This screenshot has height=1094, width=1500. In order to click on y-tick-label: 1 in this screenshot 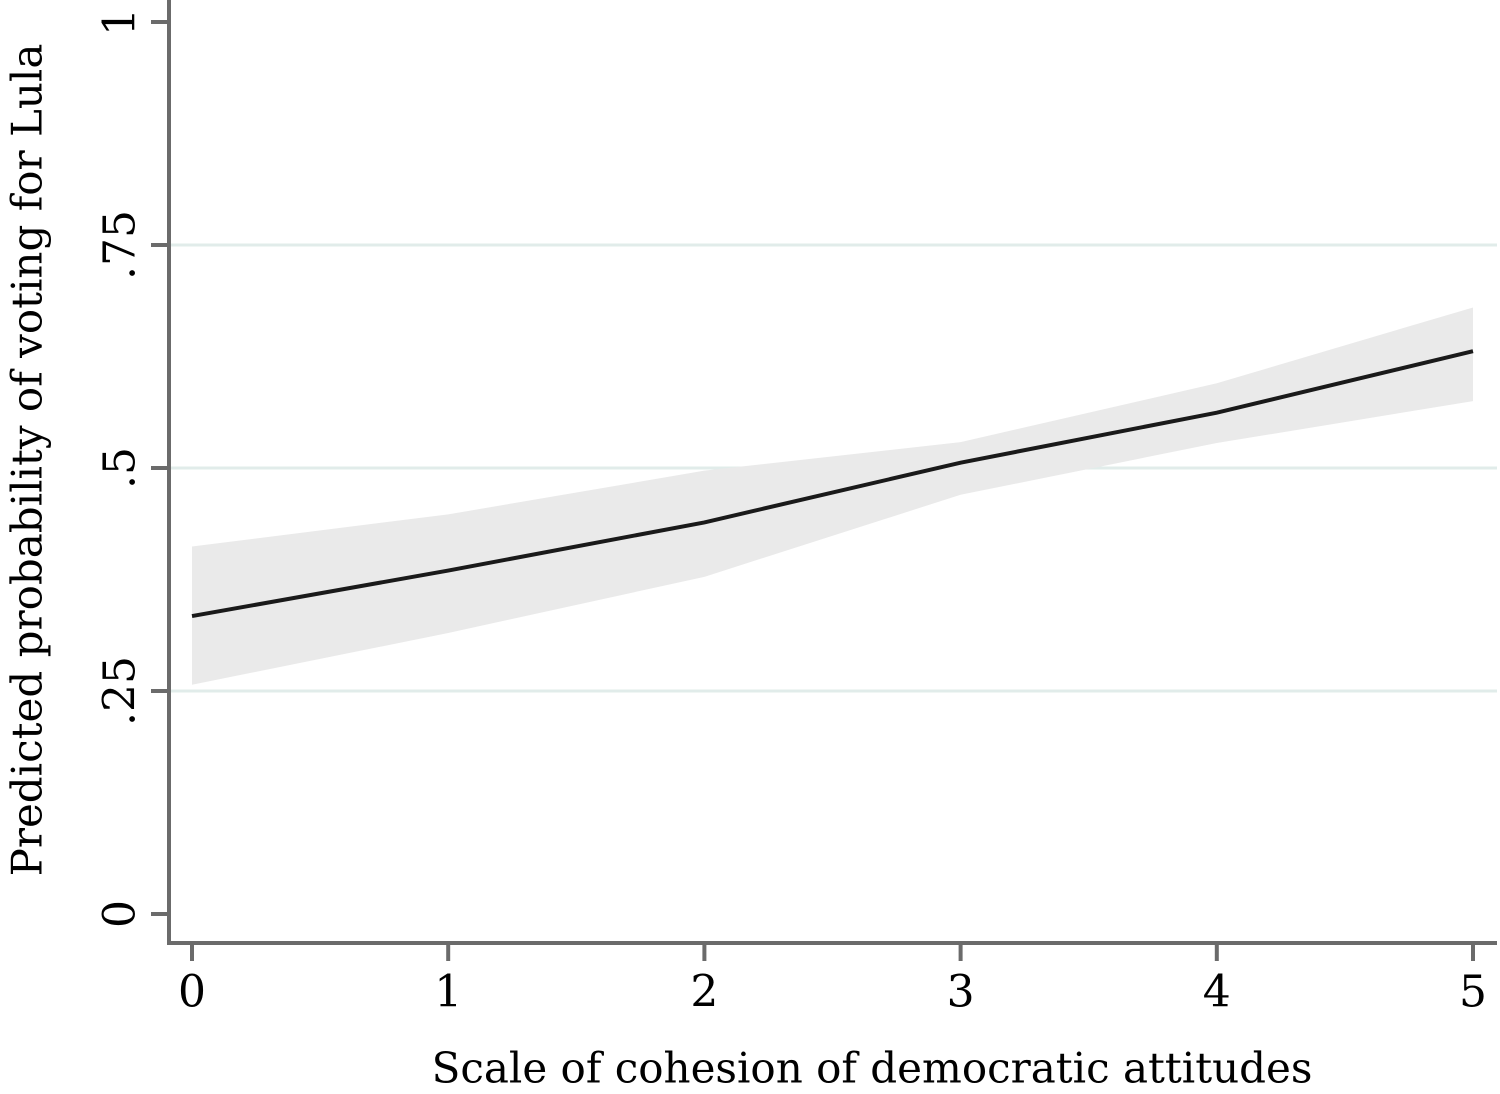, I will do `click(120, 22)`.